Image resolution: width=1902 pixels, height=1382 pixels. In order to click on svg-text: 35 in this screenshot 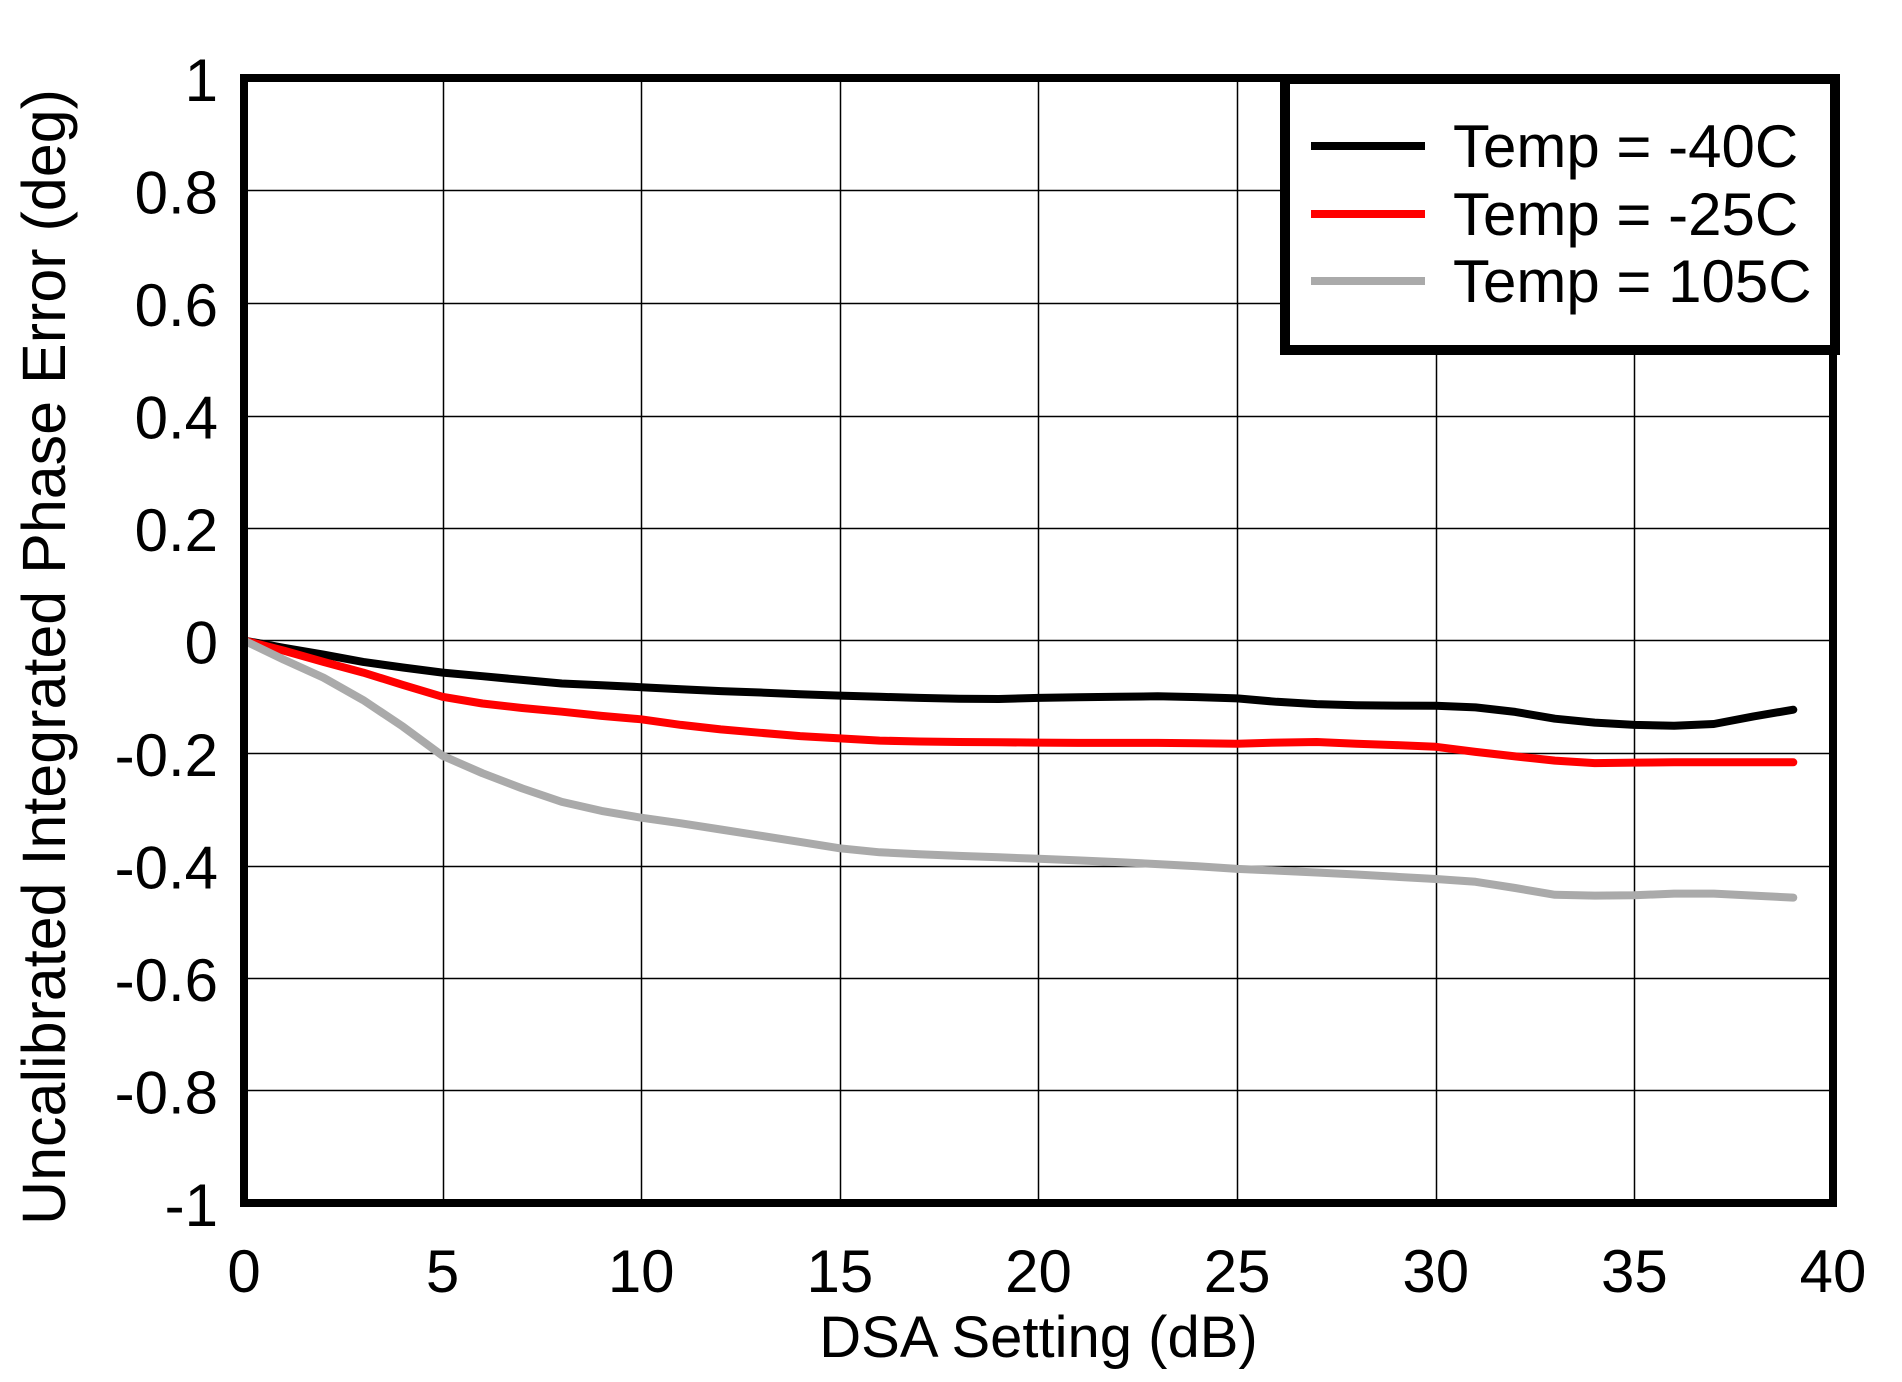, I will do `click(1634, 1271)`.